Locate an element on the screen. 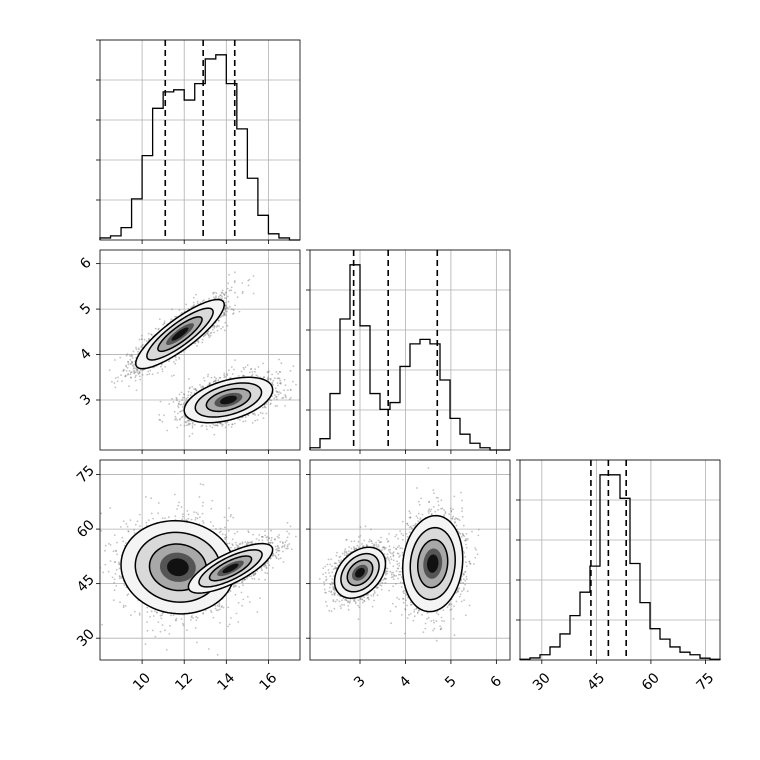 This screenshot has height=760, width=760. axes-frame is located at coordinates (410, 350).